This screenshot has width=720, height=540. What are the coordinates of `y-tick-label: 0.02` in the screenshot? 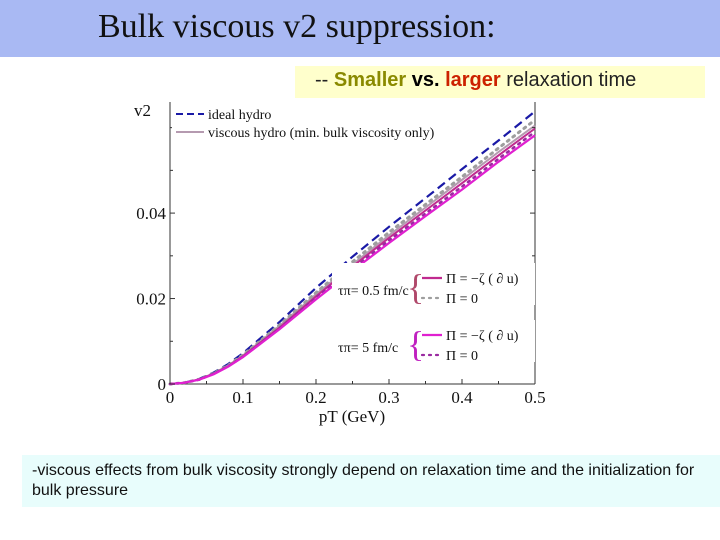 It's located at (151, 299).